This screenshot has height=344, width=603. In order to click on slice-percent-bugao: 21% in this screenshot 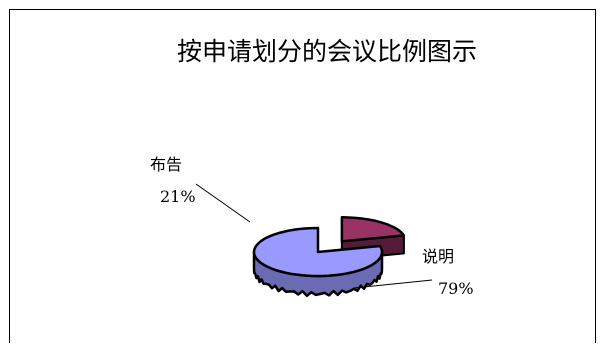, I will do `click(178, 196)`.